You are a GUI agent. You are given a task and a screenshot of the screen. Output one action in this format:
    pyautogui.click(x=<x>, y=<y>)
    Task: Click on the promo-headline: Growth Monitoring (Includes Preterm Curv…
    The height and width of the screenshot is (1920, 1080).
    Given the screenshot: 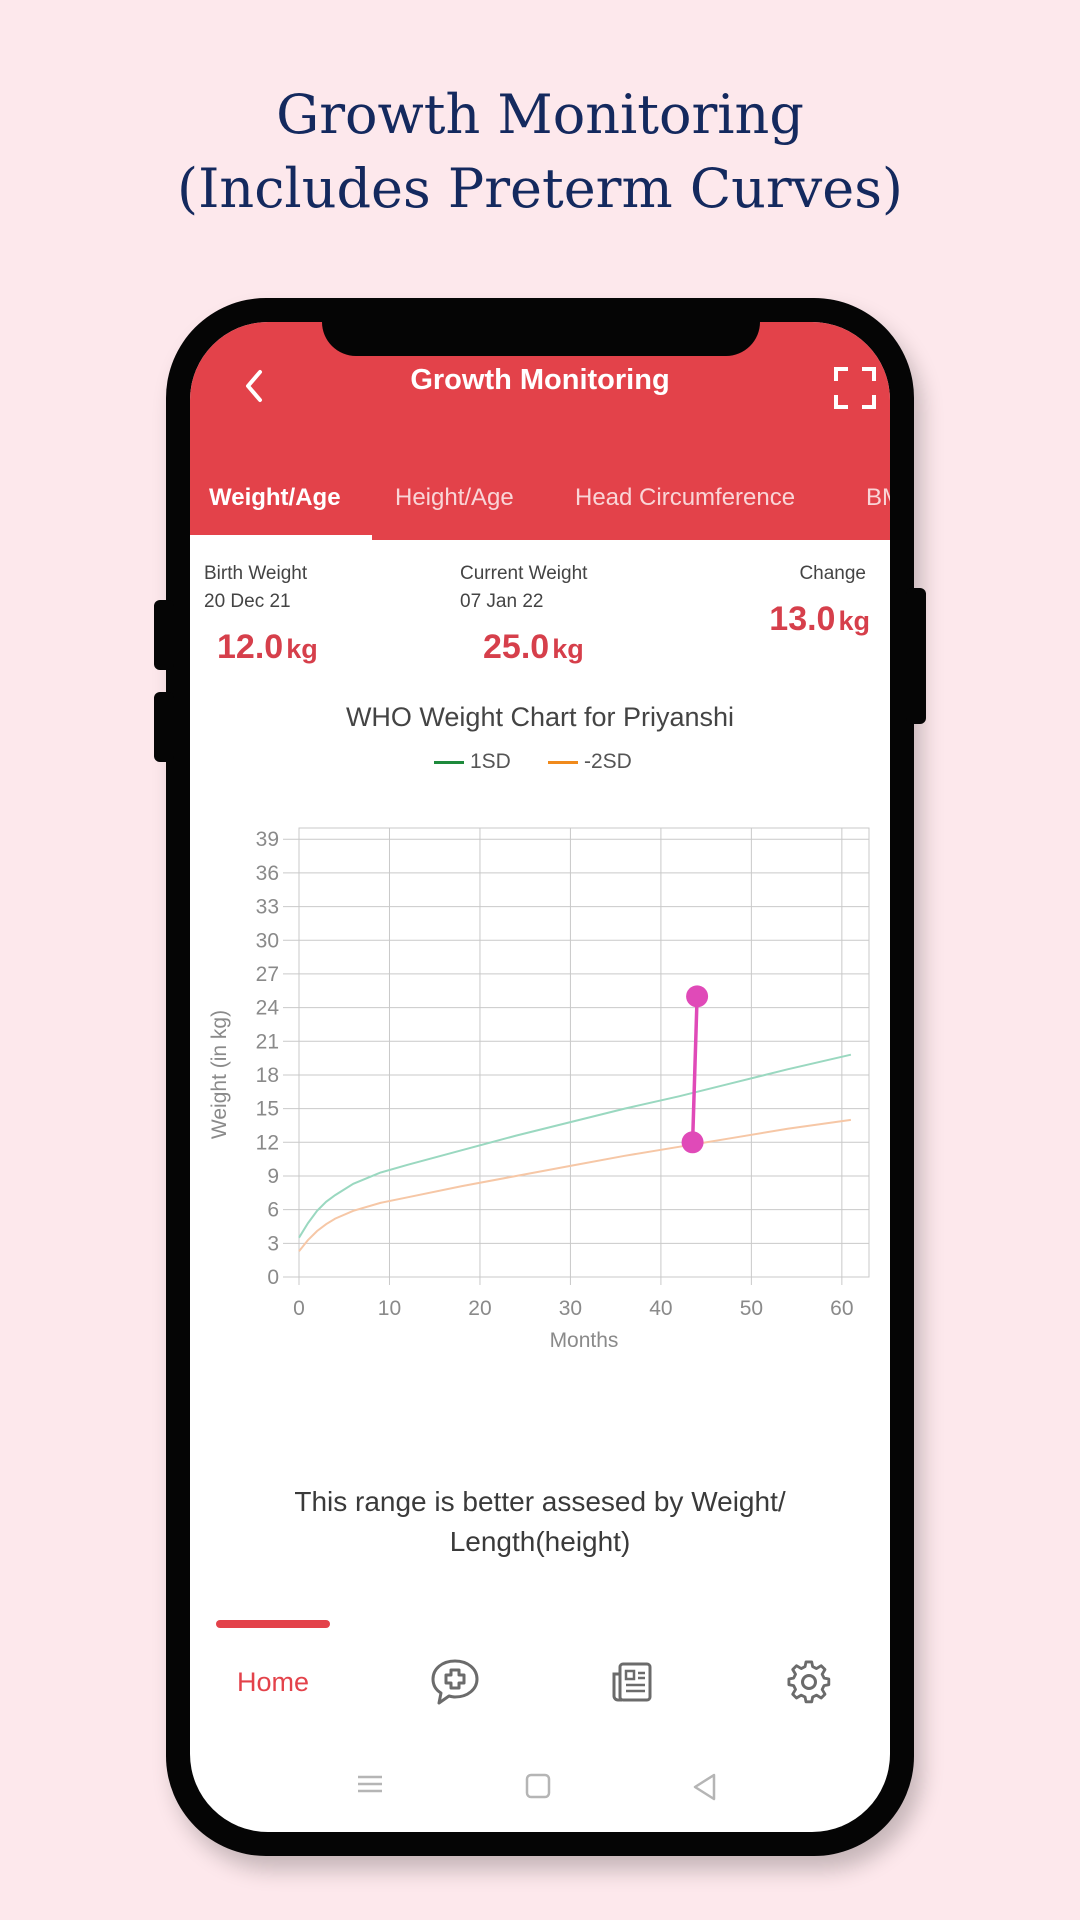 What is the action you would take?
    pyautogui.click(x=540, y=152)
    